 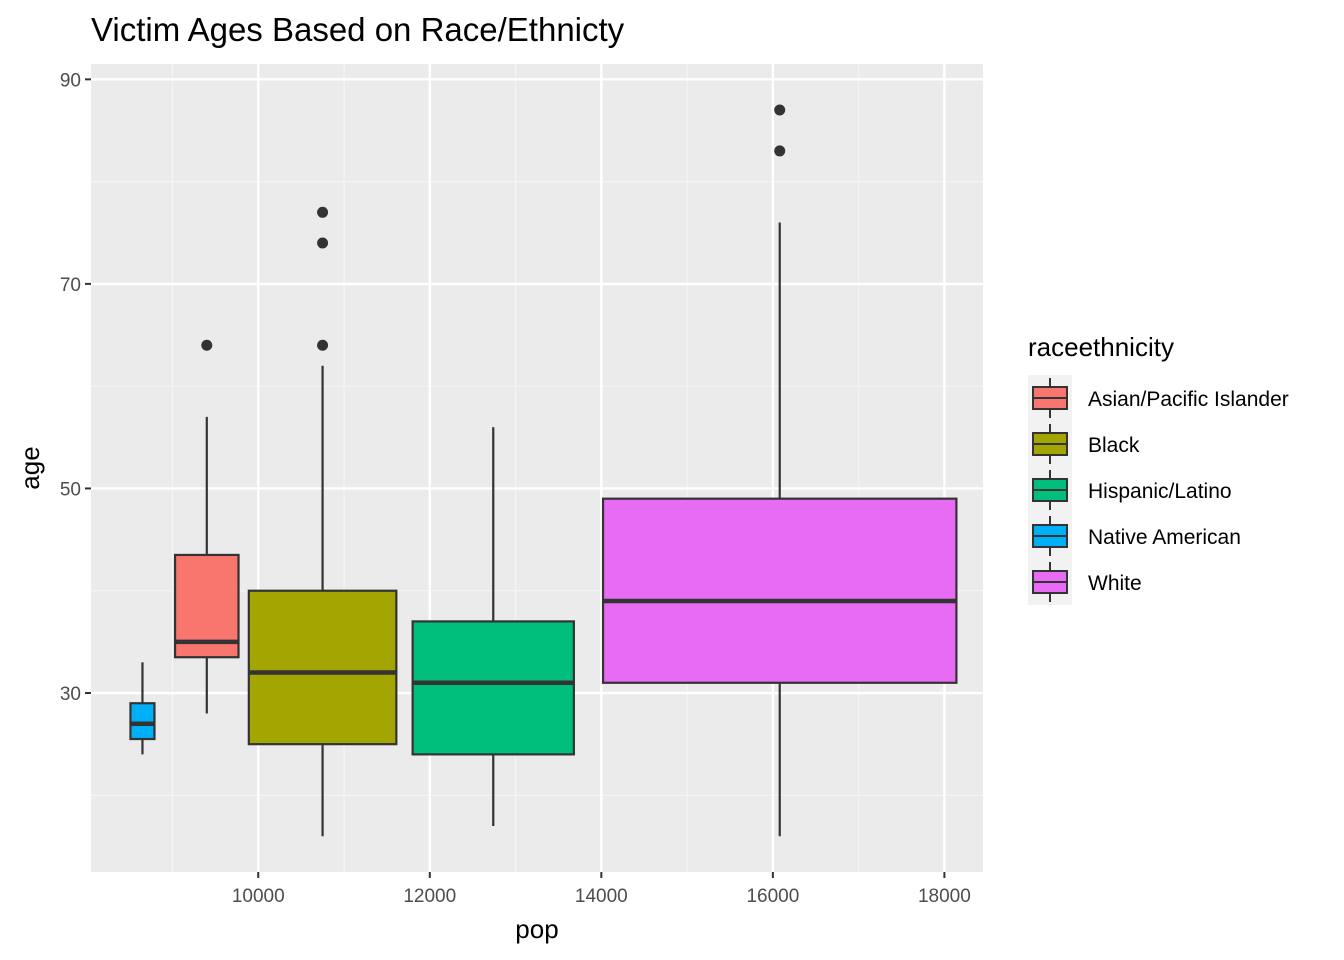 I want to click on legend-item: Native American, so click(x=1134, y=536).